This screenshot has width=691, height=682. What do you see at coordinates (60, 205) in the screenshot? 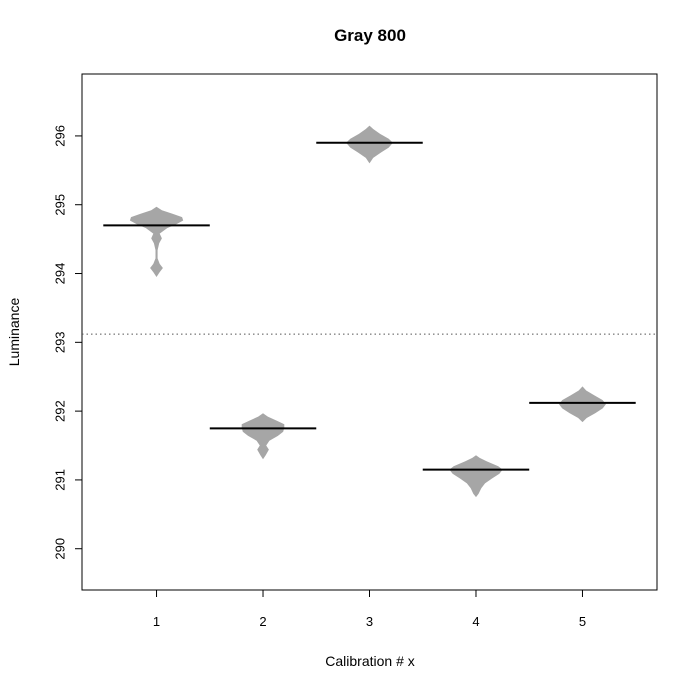
I see `y-tick-label: 295` at bounding box center [60, 205].